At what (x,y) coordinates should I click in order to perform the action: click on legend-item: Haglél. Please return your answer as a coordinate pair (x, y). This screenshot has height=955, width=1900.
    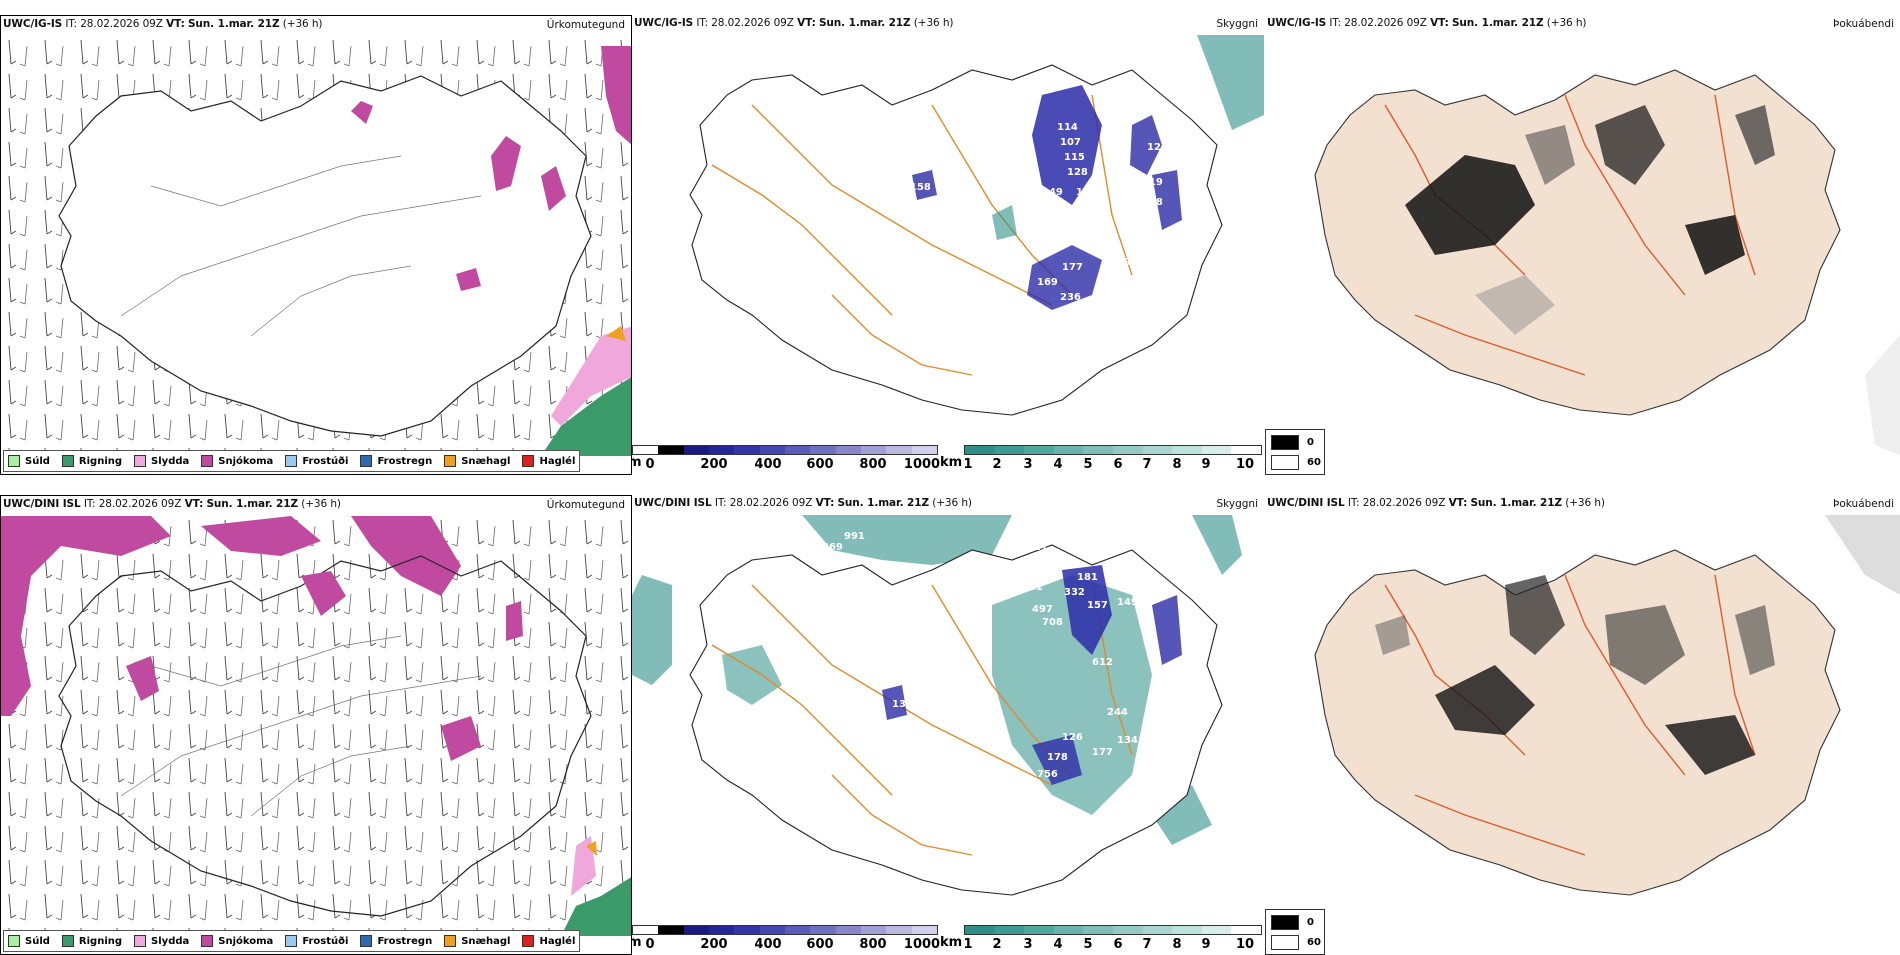
    Looking at the image, I should click on (548, 461).